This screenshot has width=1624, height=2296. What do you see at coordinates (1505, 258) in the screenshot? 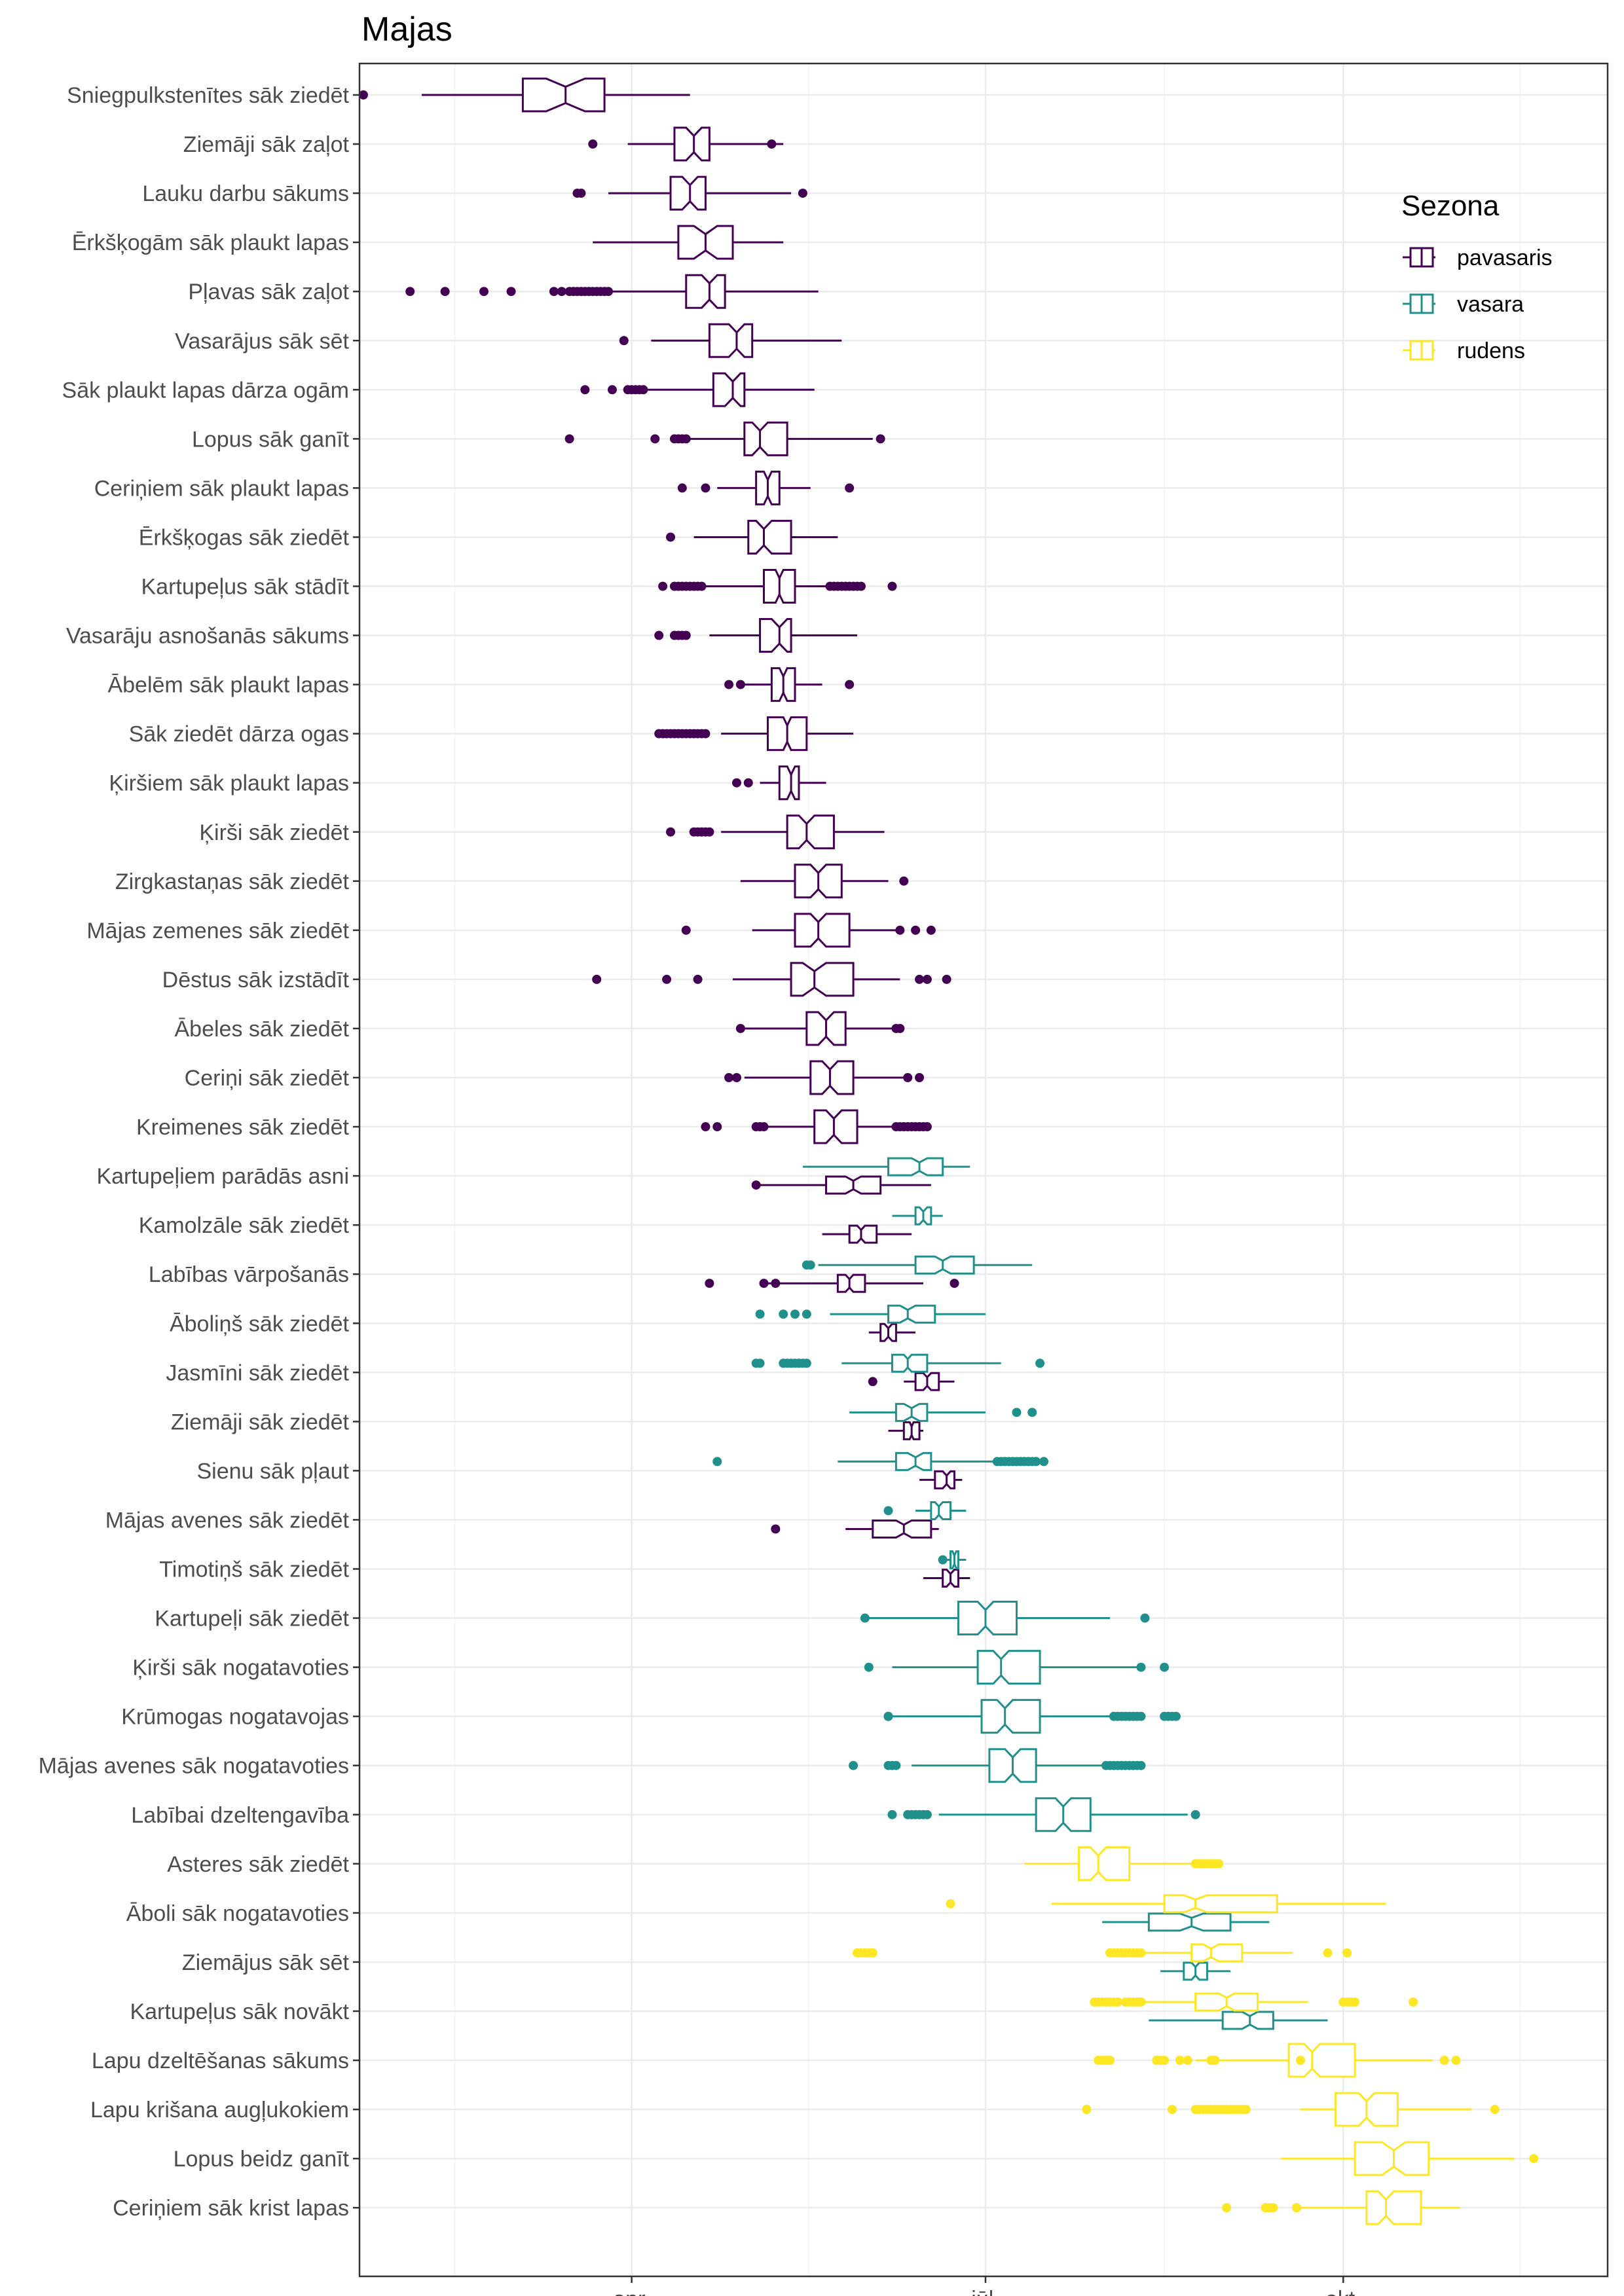
I see `legend-label: pavasaris` at bounding box center [1505, 258].